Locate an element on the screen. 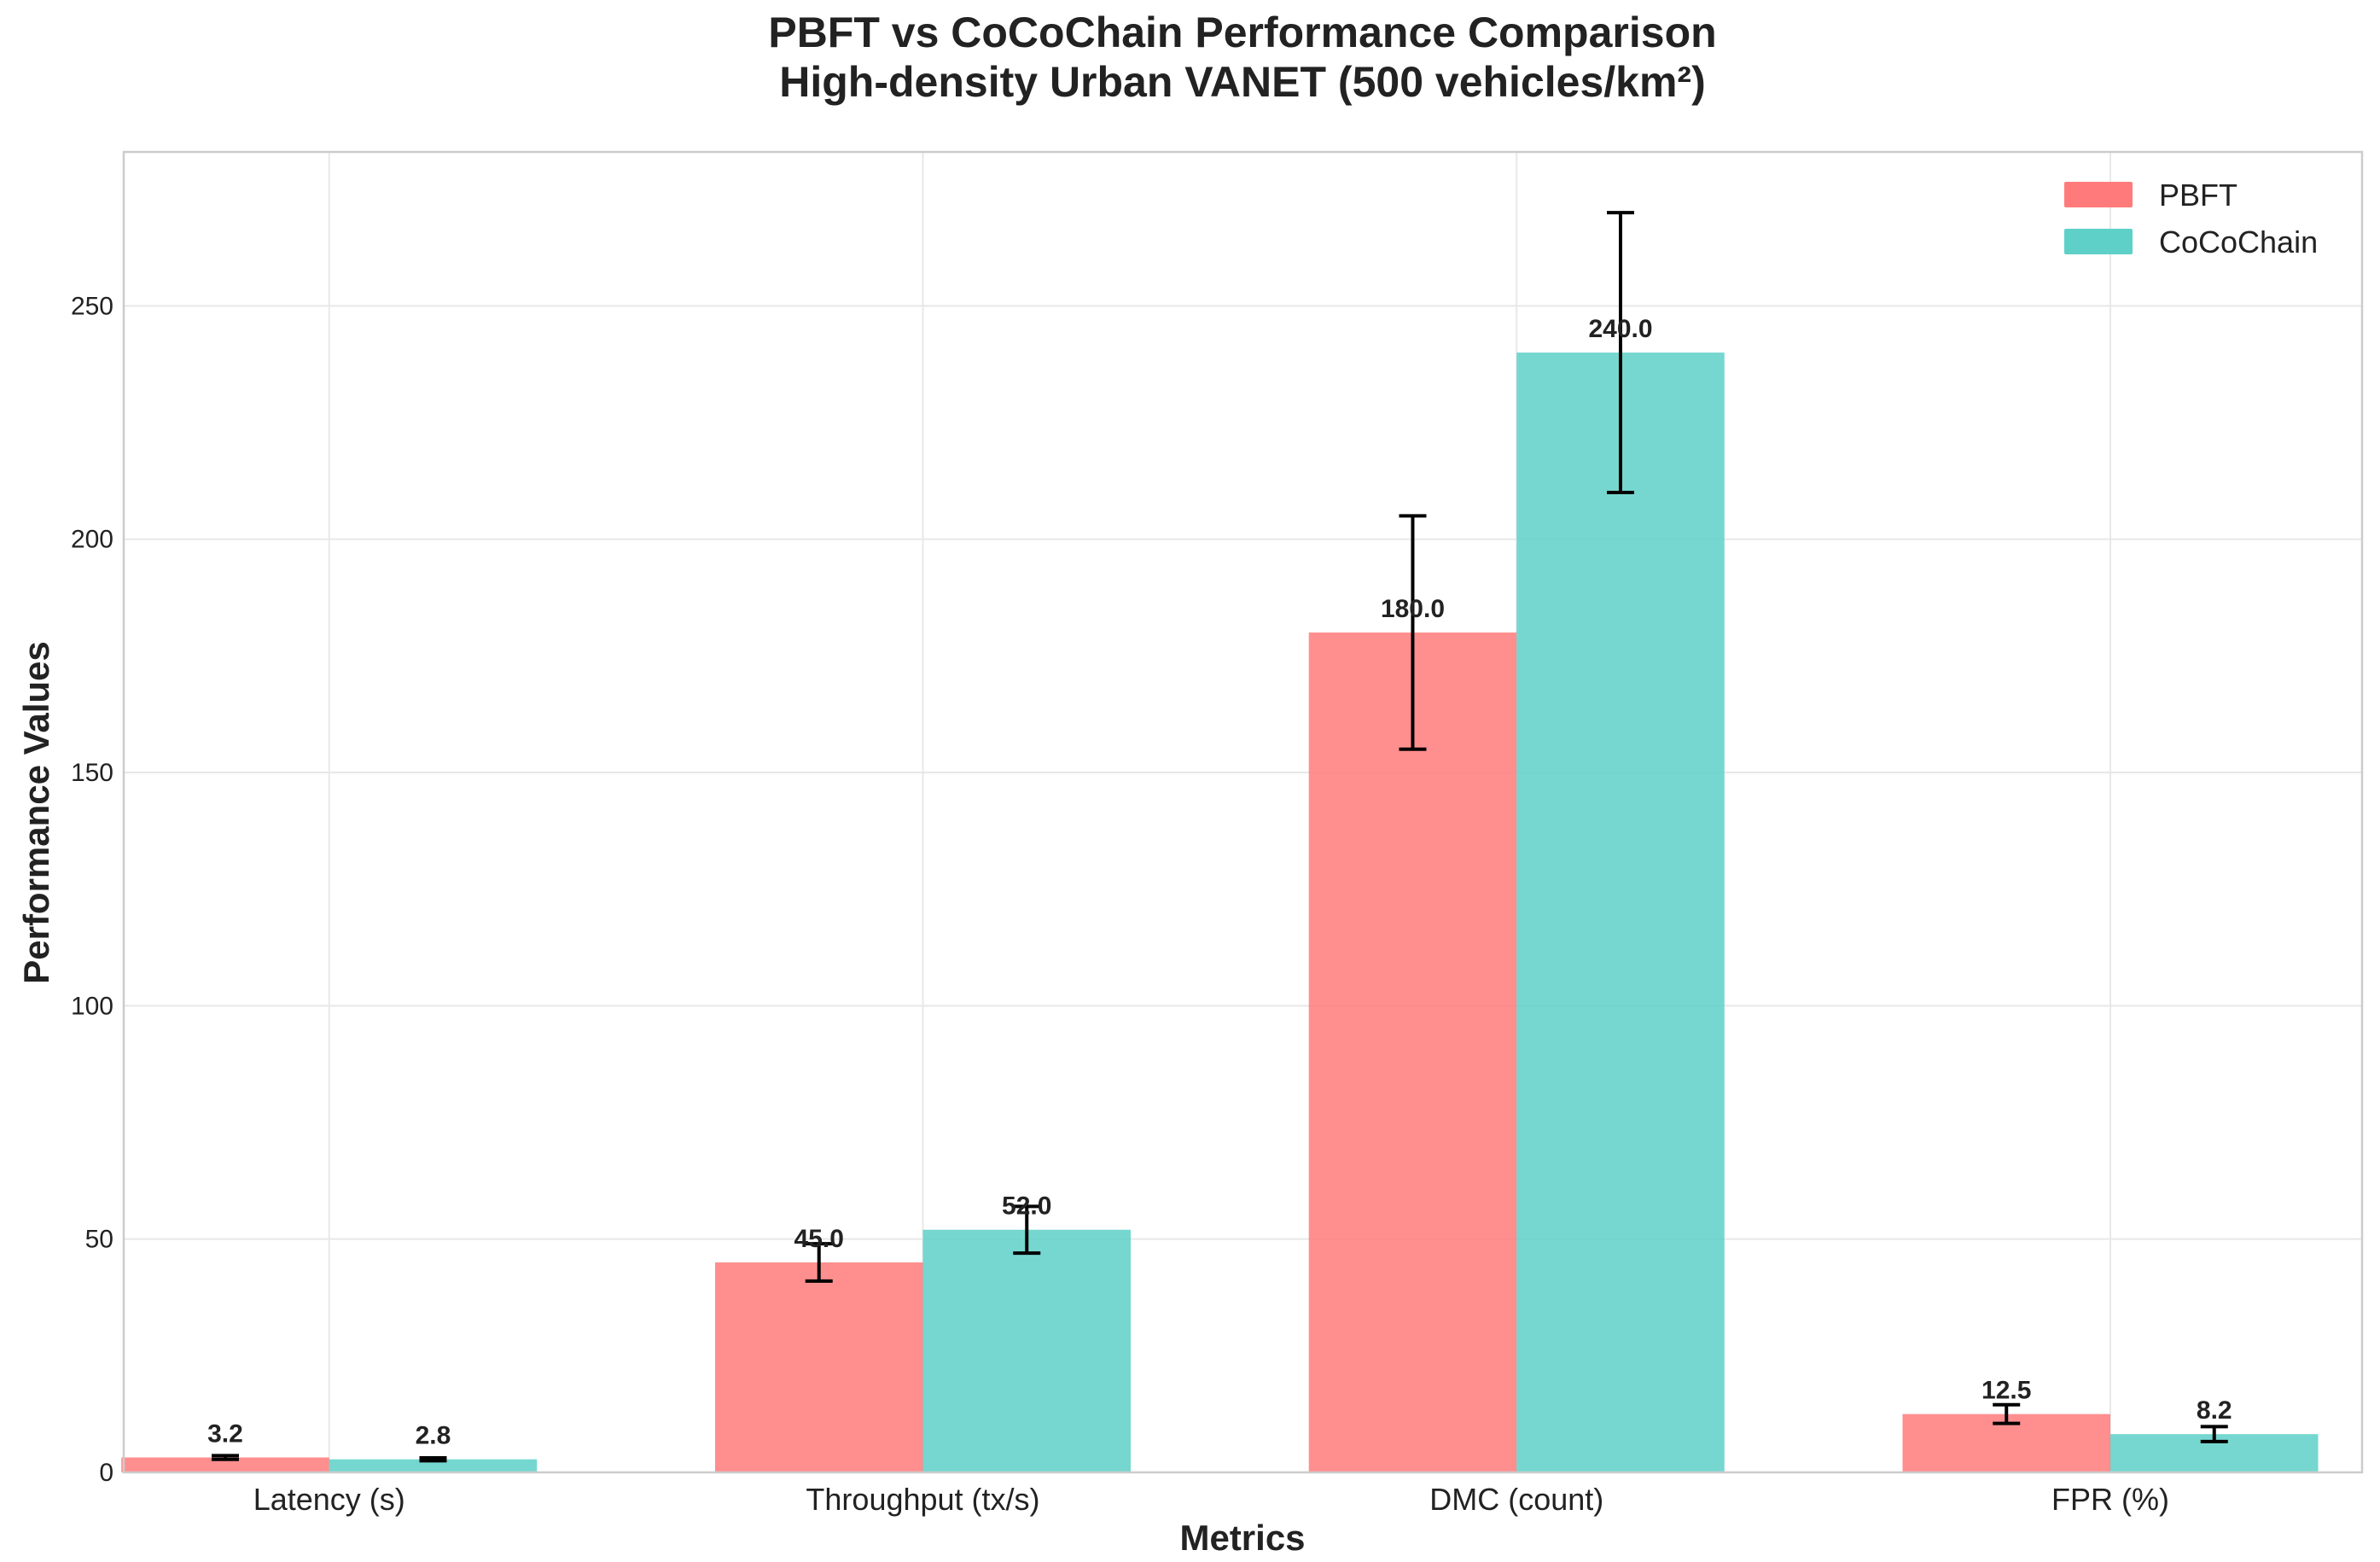  legend-swatch-cocochain is located at coordinates (2098, 241).